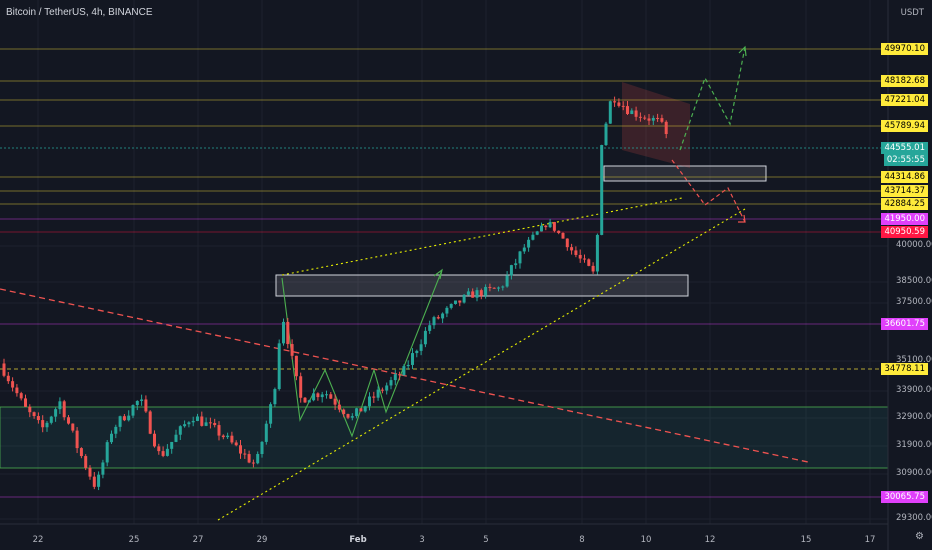 This screenshot has width=932, height=550. What do you see at coordinates (904, 191) in the screenshot?
I see `price-level-label: 43714.37` at bounding box center [904, 191].